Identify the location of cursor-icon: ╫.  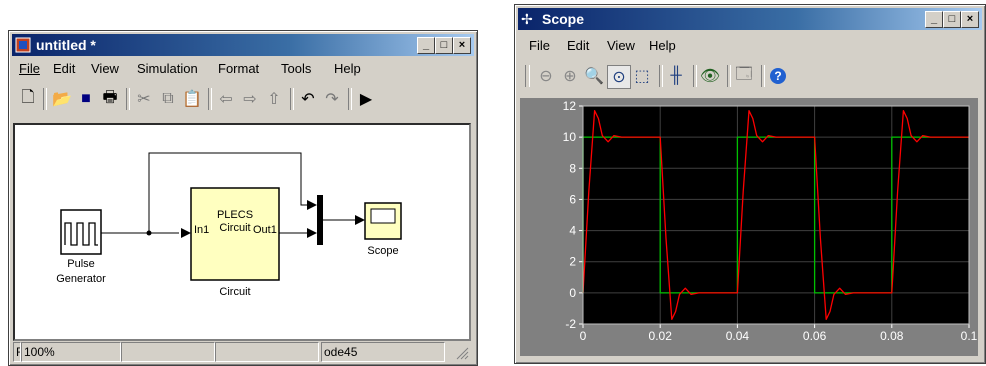
(676, 75).